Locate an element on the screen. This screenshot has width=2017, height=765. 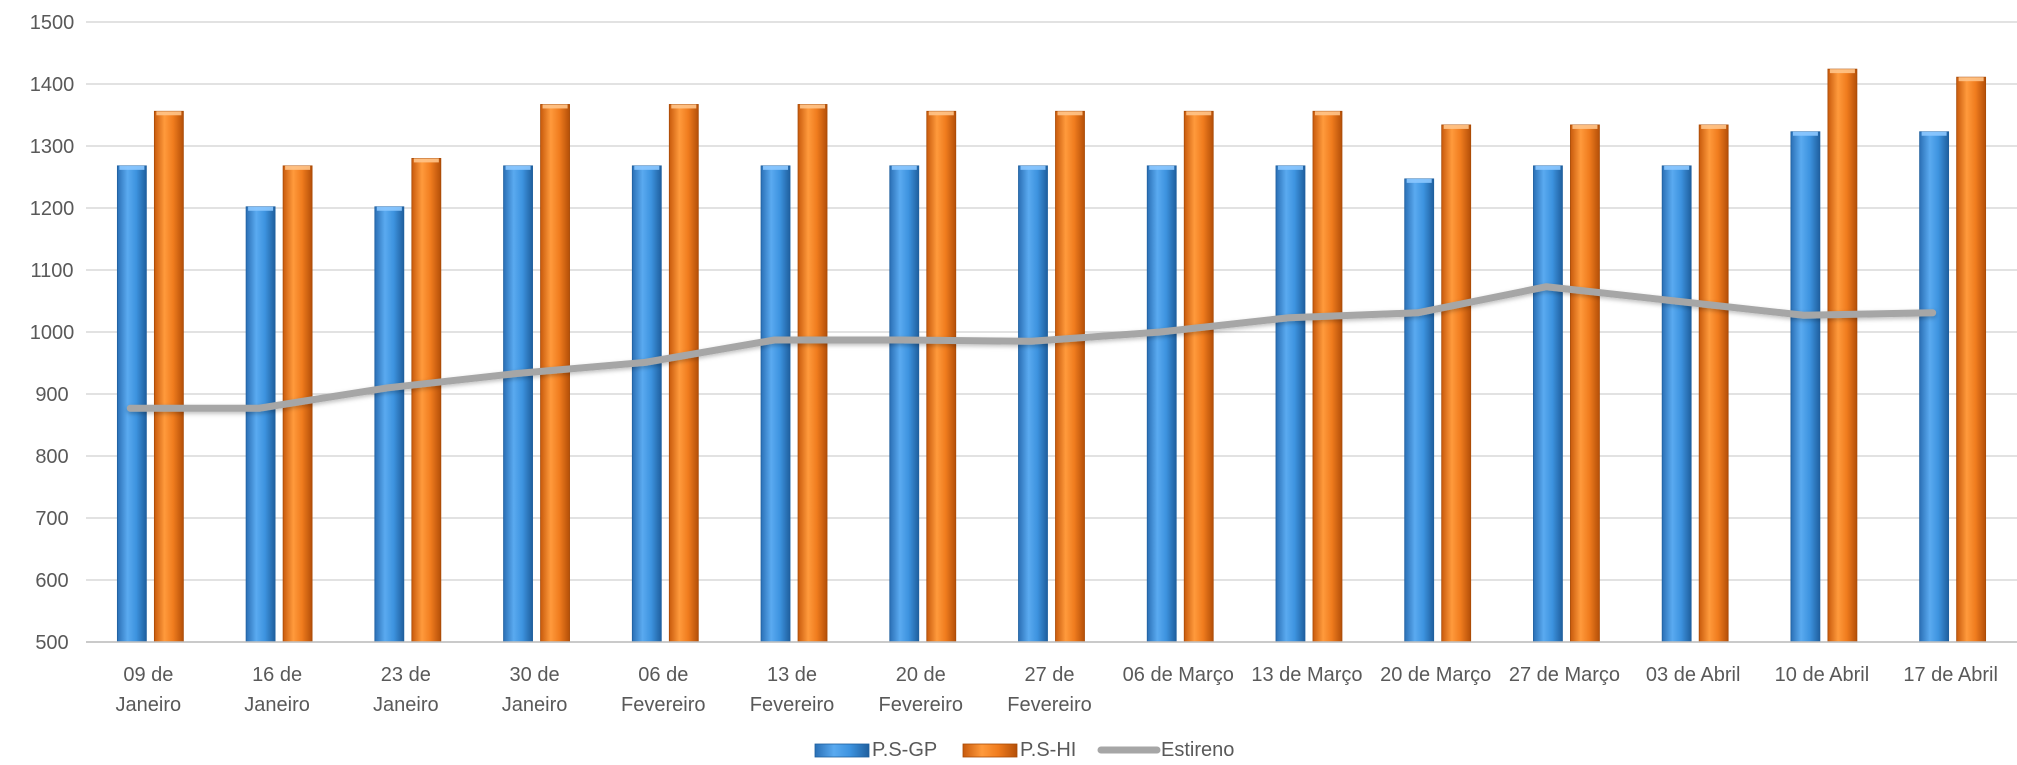
x-tick-label: 16 de Janeiro is located at coordinates (277, 690).